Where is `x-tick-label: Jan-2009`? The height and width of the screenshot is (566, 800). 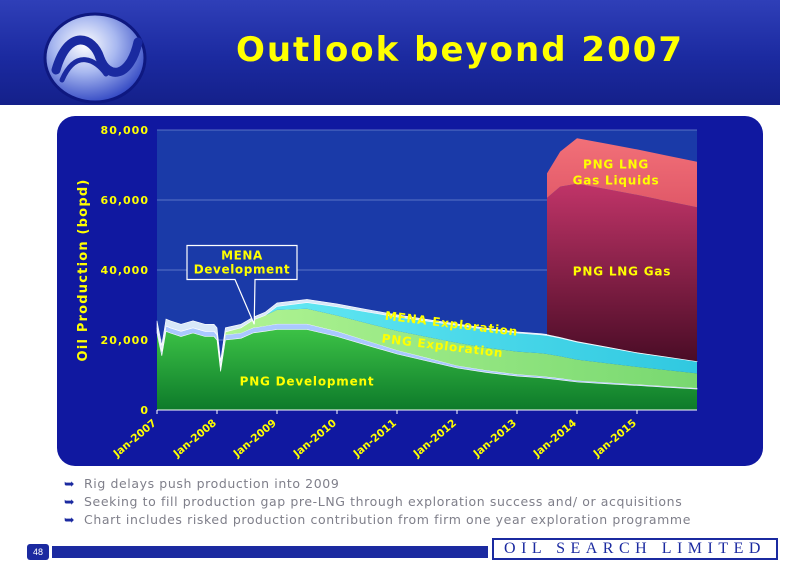 x-tick-label: Jan-2009 is located at coordinates (255, 438).